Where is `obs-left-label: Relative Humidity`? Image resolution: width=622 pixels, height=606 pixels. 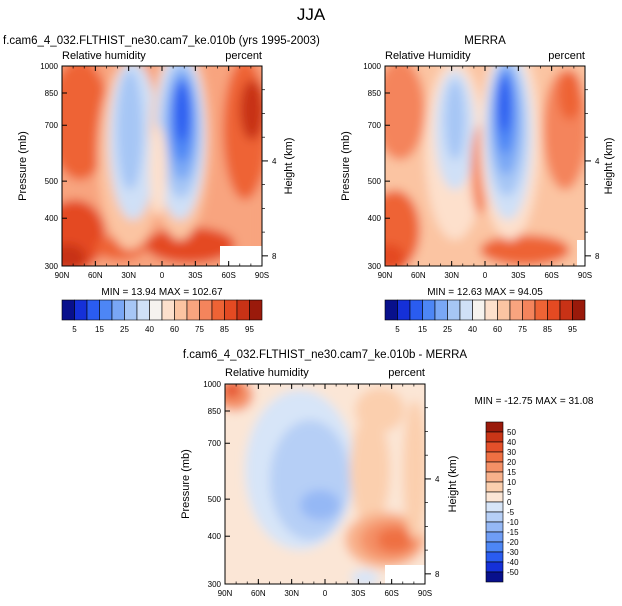
obs-left-label: Relative Humidity is located at coordinates (428, 56).